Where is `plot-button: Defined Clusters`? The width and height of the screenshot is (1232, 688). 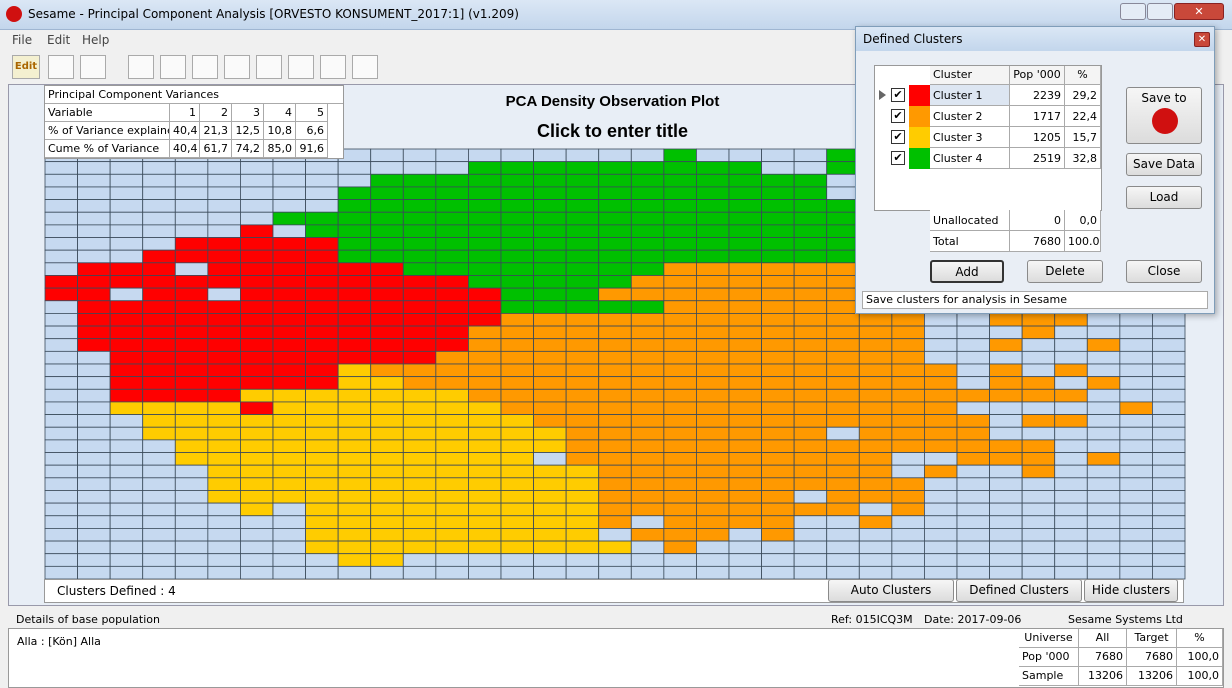
plot-button: Defined Clusters is located at coordinates (1019, 590).